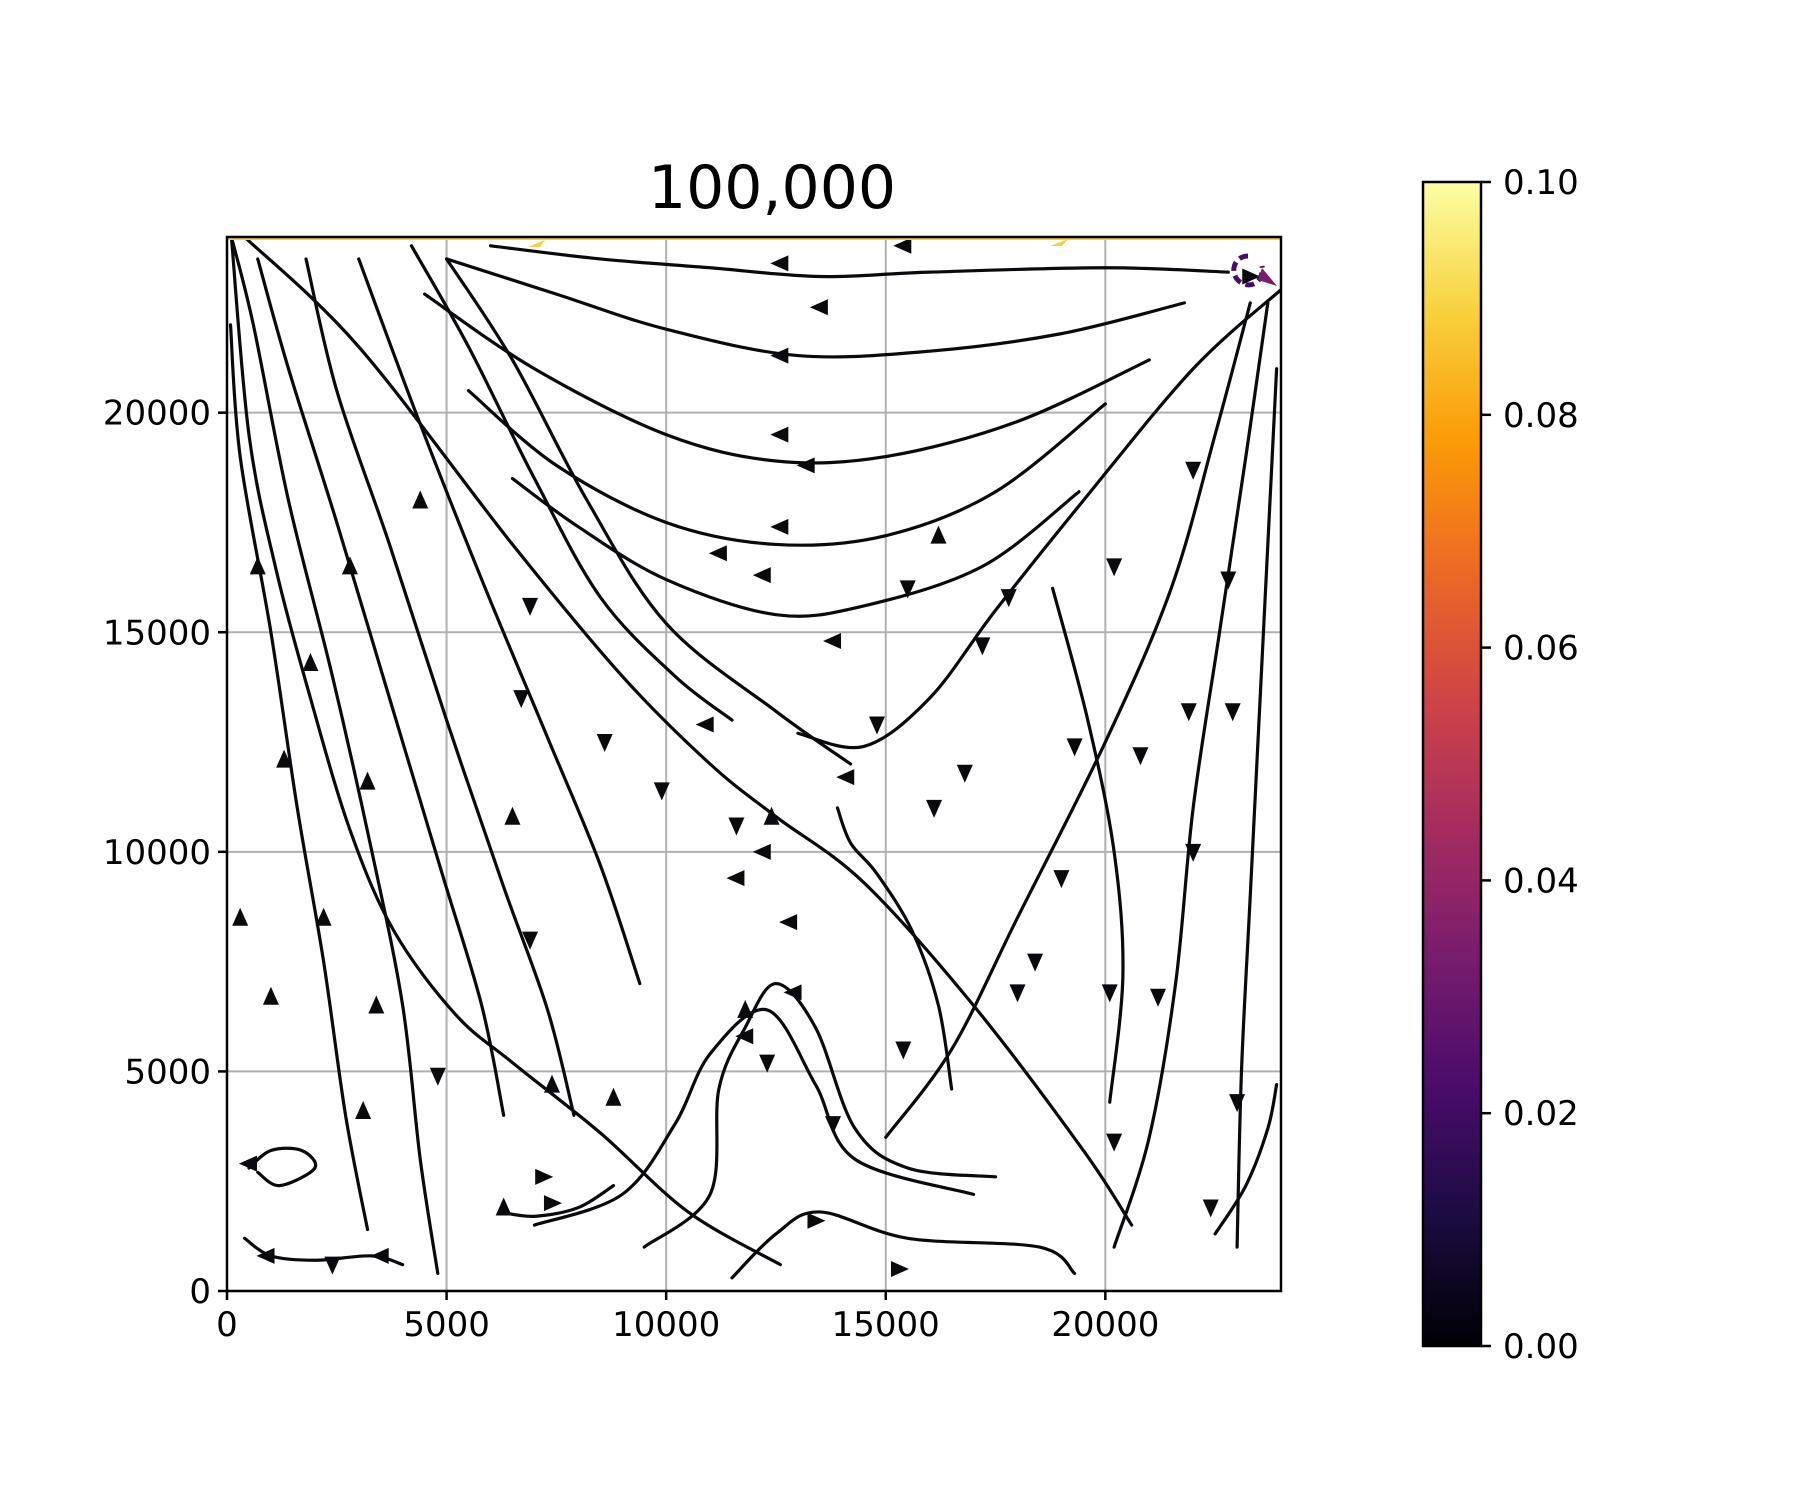 Image resolution: width=1800 pixels, height=1500 pixels. I want to click on x-axis-ticks: 0 5000 10000 15000 20000, so click(687, 1318).